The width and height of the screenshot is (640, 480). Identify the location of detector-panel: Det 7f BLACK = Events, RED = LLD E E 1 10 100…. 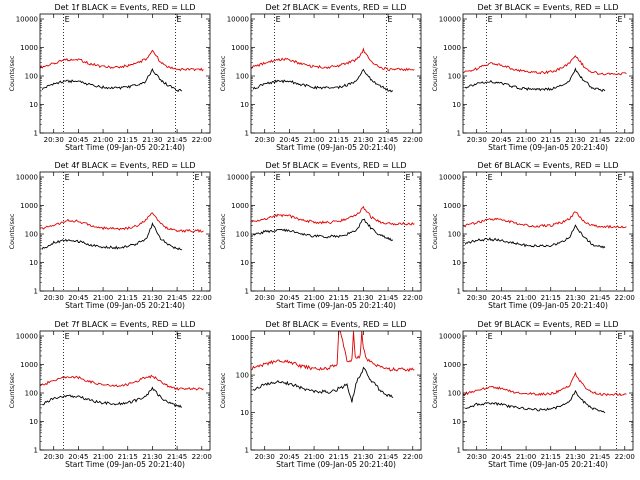
(110, 394).